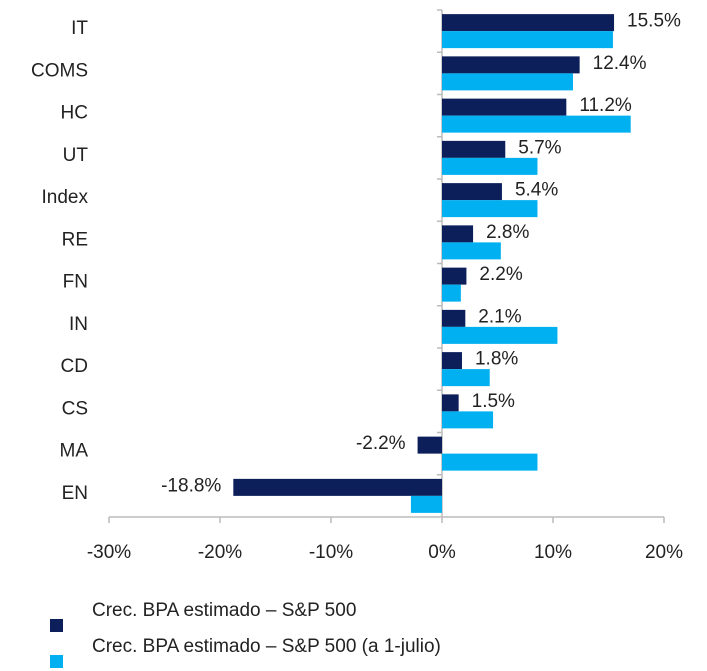 This screenshot has width=707, height=671. Describe the element at coordinates (266, 646) in the screenshot. I see `legend-label: Crec. BPA estimado – S&P 500 (a 1-julio)` at that location.